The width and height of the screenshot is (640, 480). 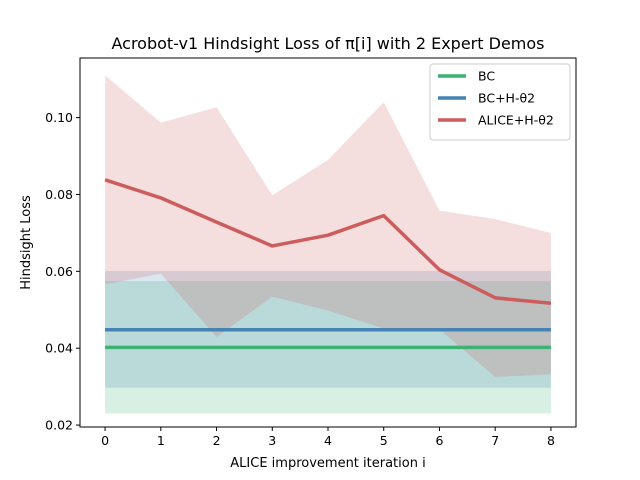 I want to click on legend: BC BC+H-θ2 ALICE+H-θ2, so click(x=500, y=102).